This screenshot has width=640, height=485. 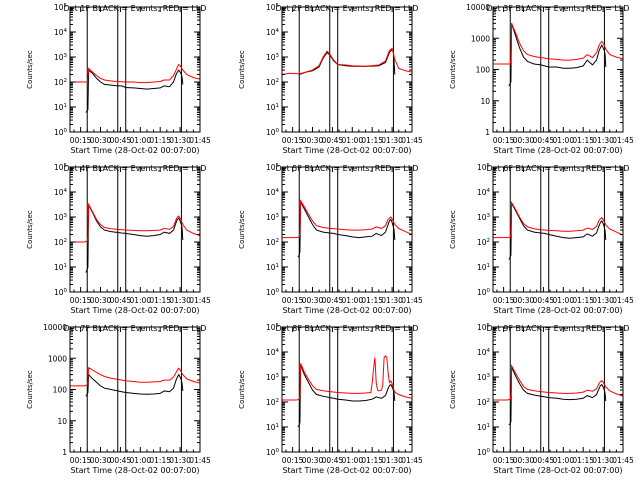 I want to click on panel-title: Det 8F BLACK = Events, RED = LLD, so click(x=347, y=328).